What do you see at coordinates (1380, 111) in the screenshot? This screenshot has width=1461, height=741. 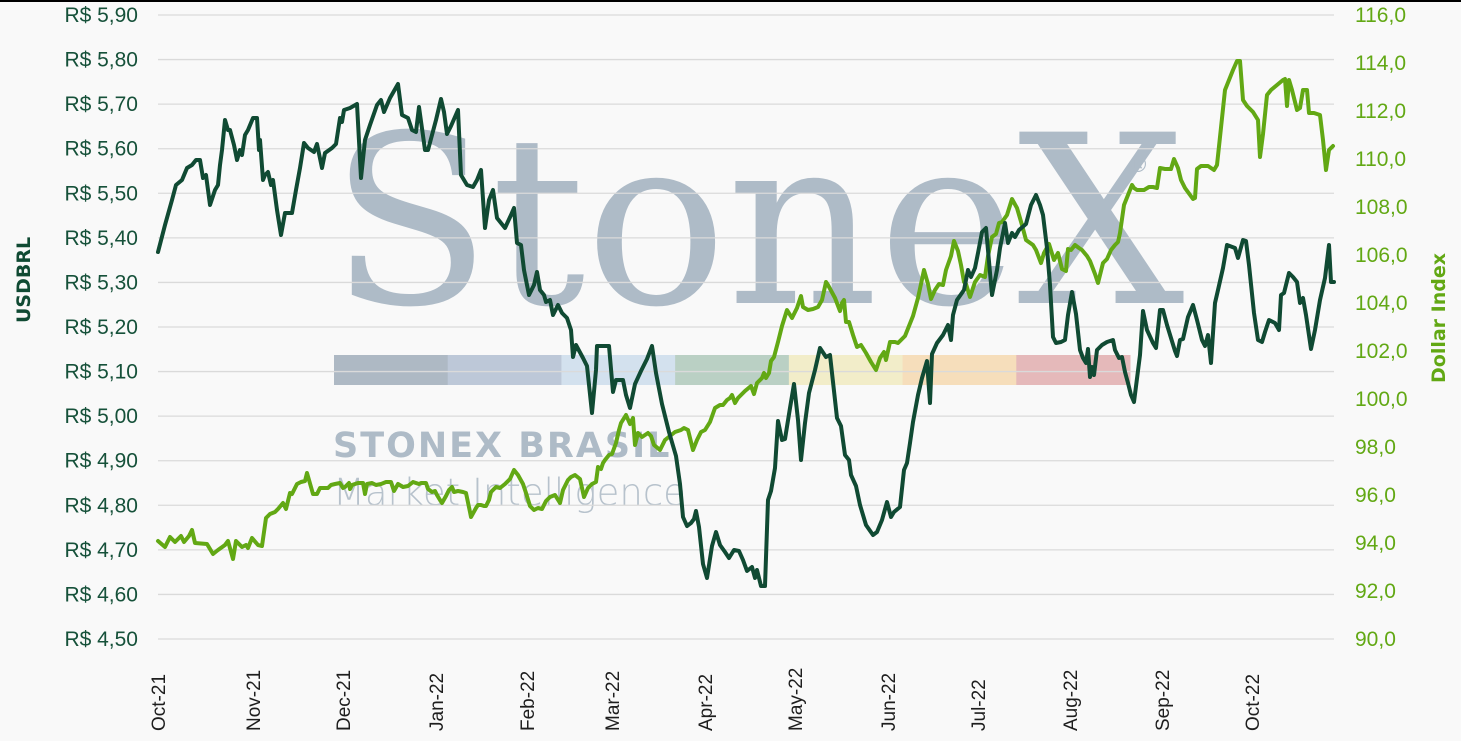 I see `y-right-tick-label: 112,0` at bounding box center [1380, 111].